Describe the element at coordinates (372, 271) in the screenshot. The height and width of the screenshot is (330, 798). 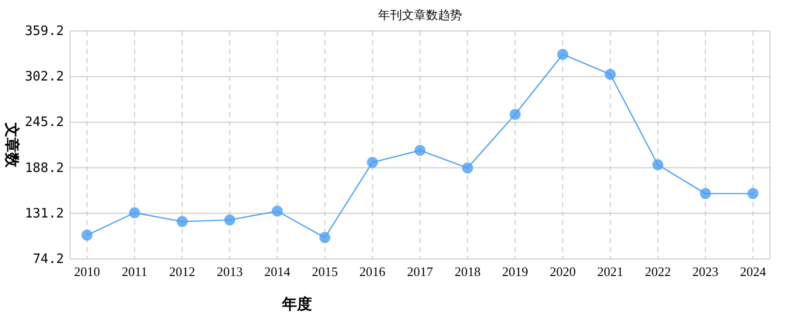
I see `x-tick-label: 2016` at that location.